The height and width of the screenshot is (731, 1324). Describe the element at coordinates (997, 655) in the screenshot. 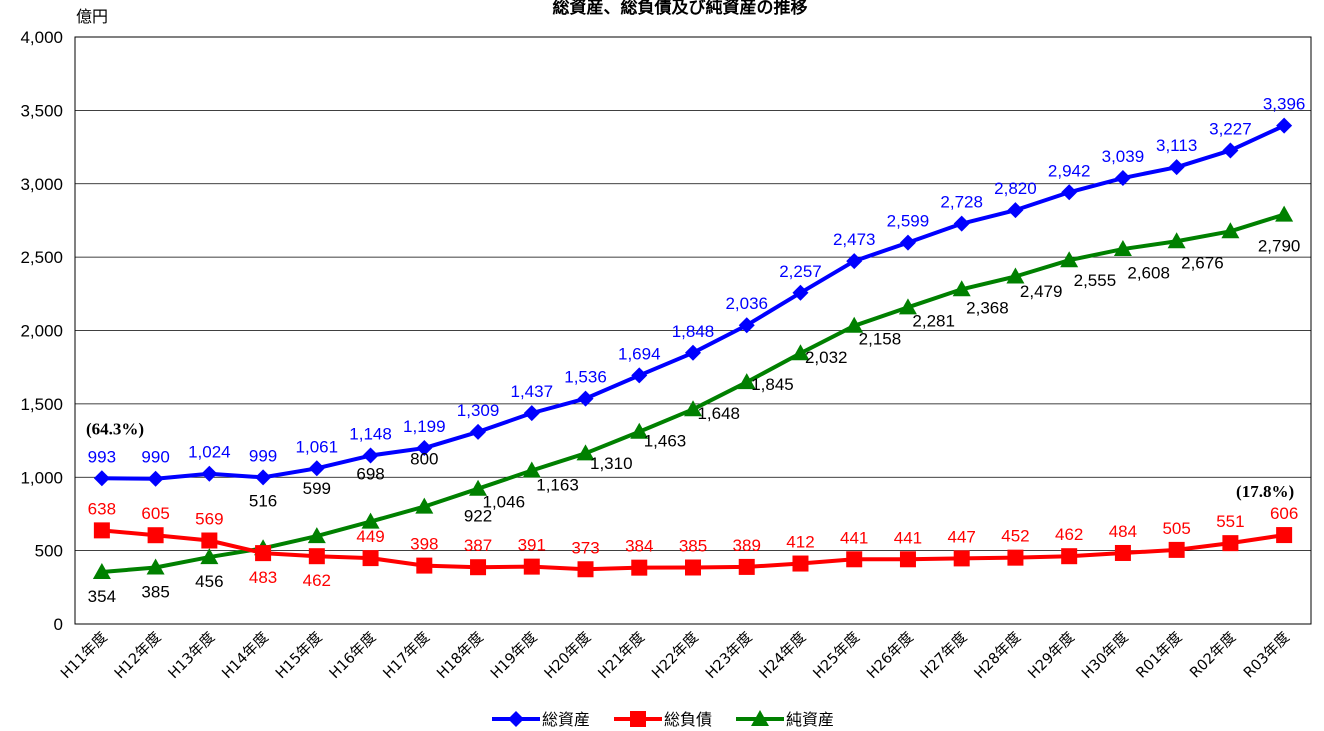

I see `x-tick-label: H28年度` at that location.